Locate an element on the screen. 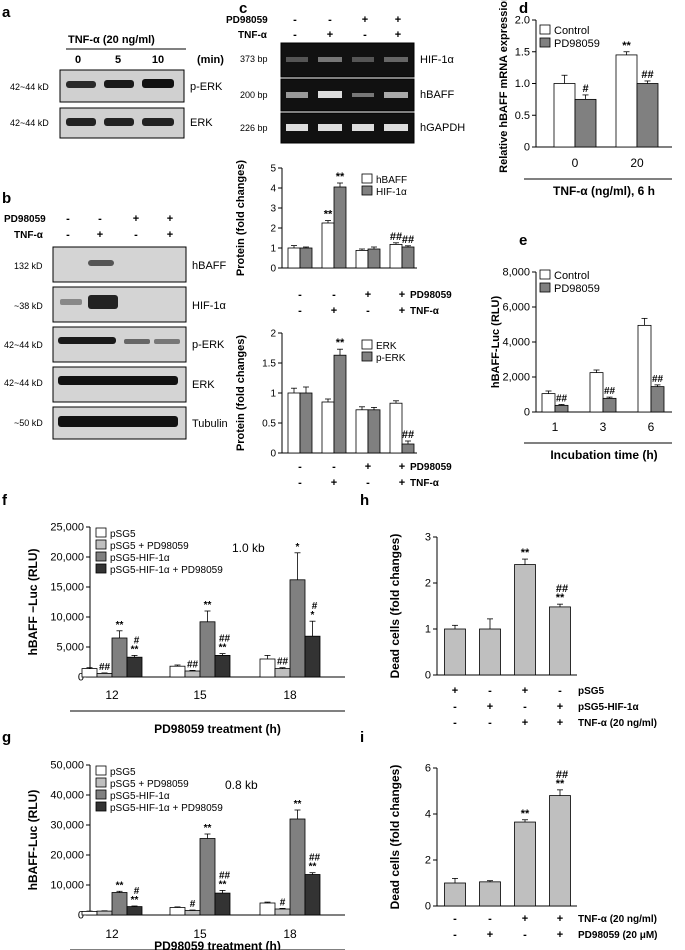  blot-b-mw: 132 kD is located at coordinates (28, 266).